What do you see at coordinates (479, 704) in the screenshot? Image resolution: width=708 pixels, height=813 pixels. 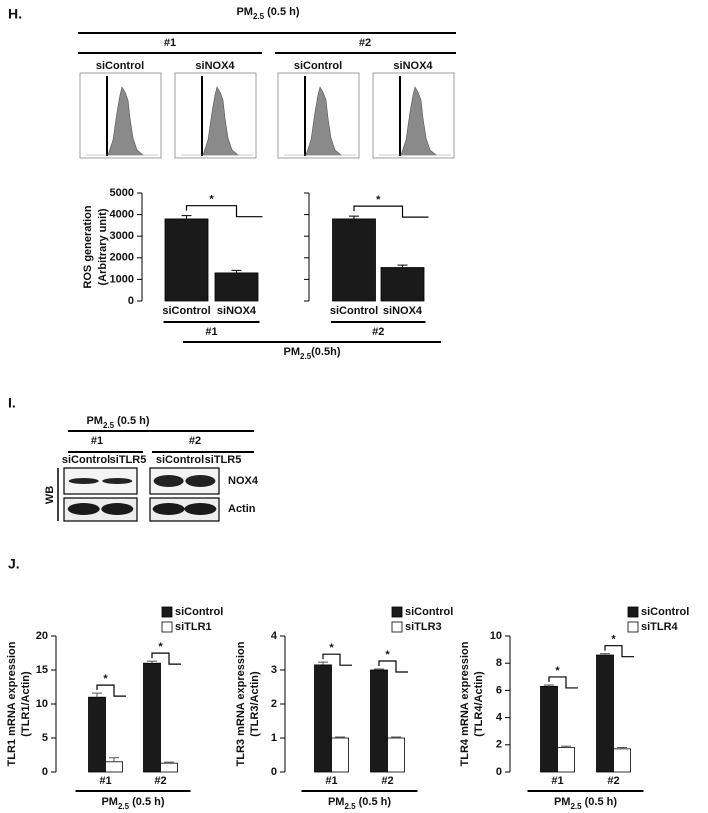 I see `y-axis-label: (TLR4/Actin)` at bounding box center [479, 704].